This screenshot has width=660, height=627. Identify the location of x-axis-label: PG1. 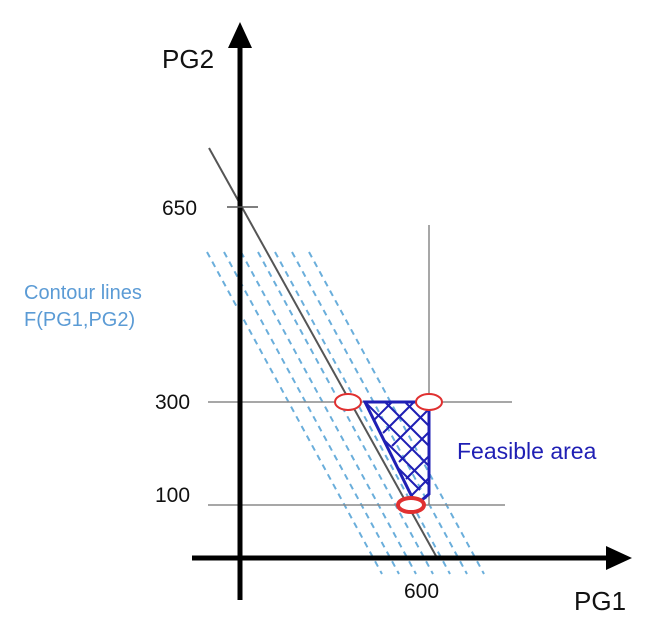
(600, 601).